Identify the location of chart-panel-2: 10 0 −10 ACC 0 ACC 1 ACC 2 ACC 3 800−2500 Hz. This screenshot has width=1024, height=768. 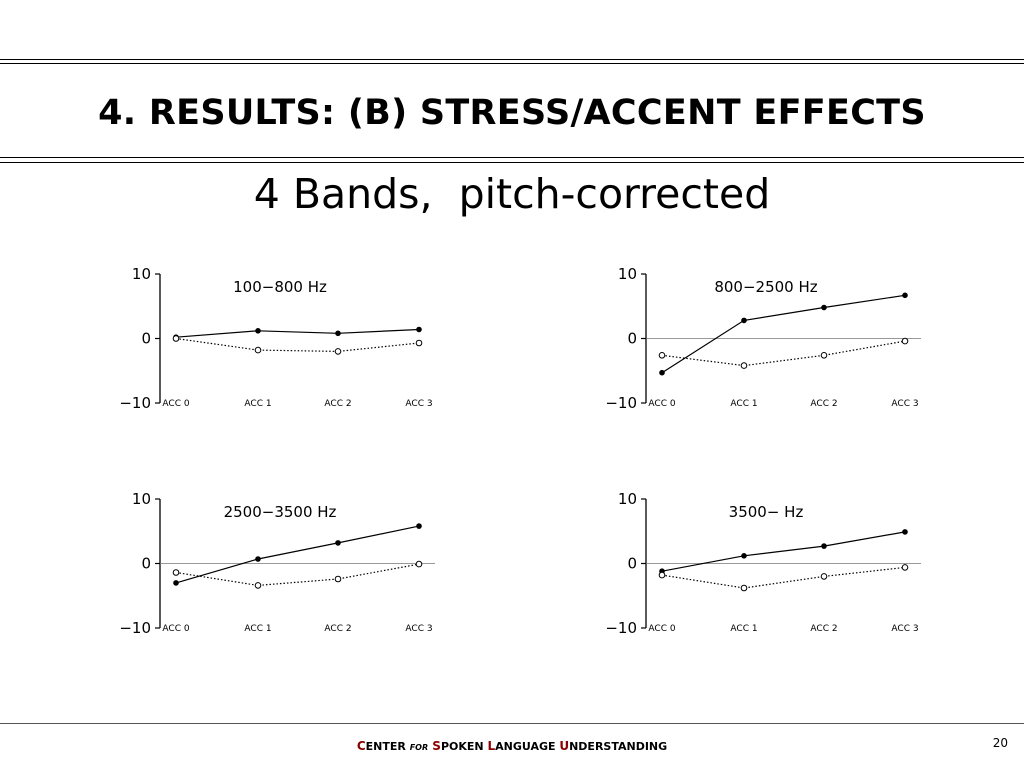
(766, 340).